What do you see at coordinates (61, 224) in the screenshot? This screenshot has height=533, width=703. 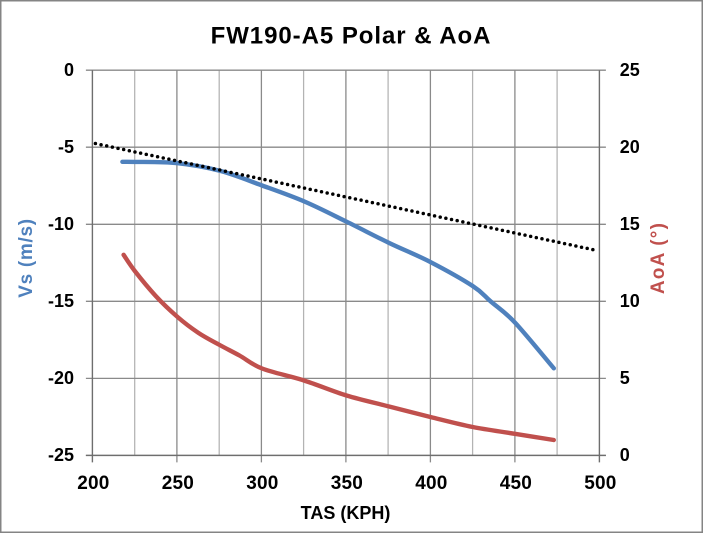 I see `svg-text: -10` at bounding box center [61, 224].